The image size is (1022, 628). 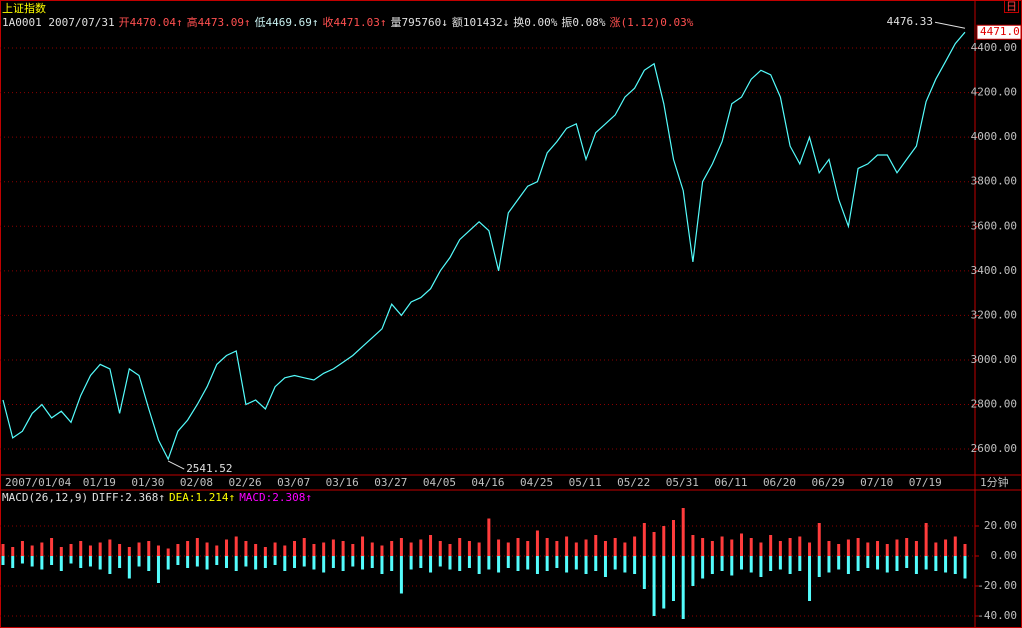 I want to click on x-tick-label: 04/25, so click(x=536, y=482).